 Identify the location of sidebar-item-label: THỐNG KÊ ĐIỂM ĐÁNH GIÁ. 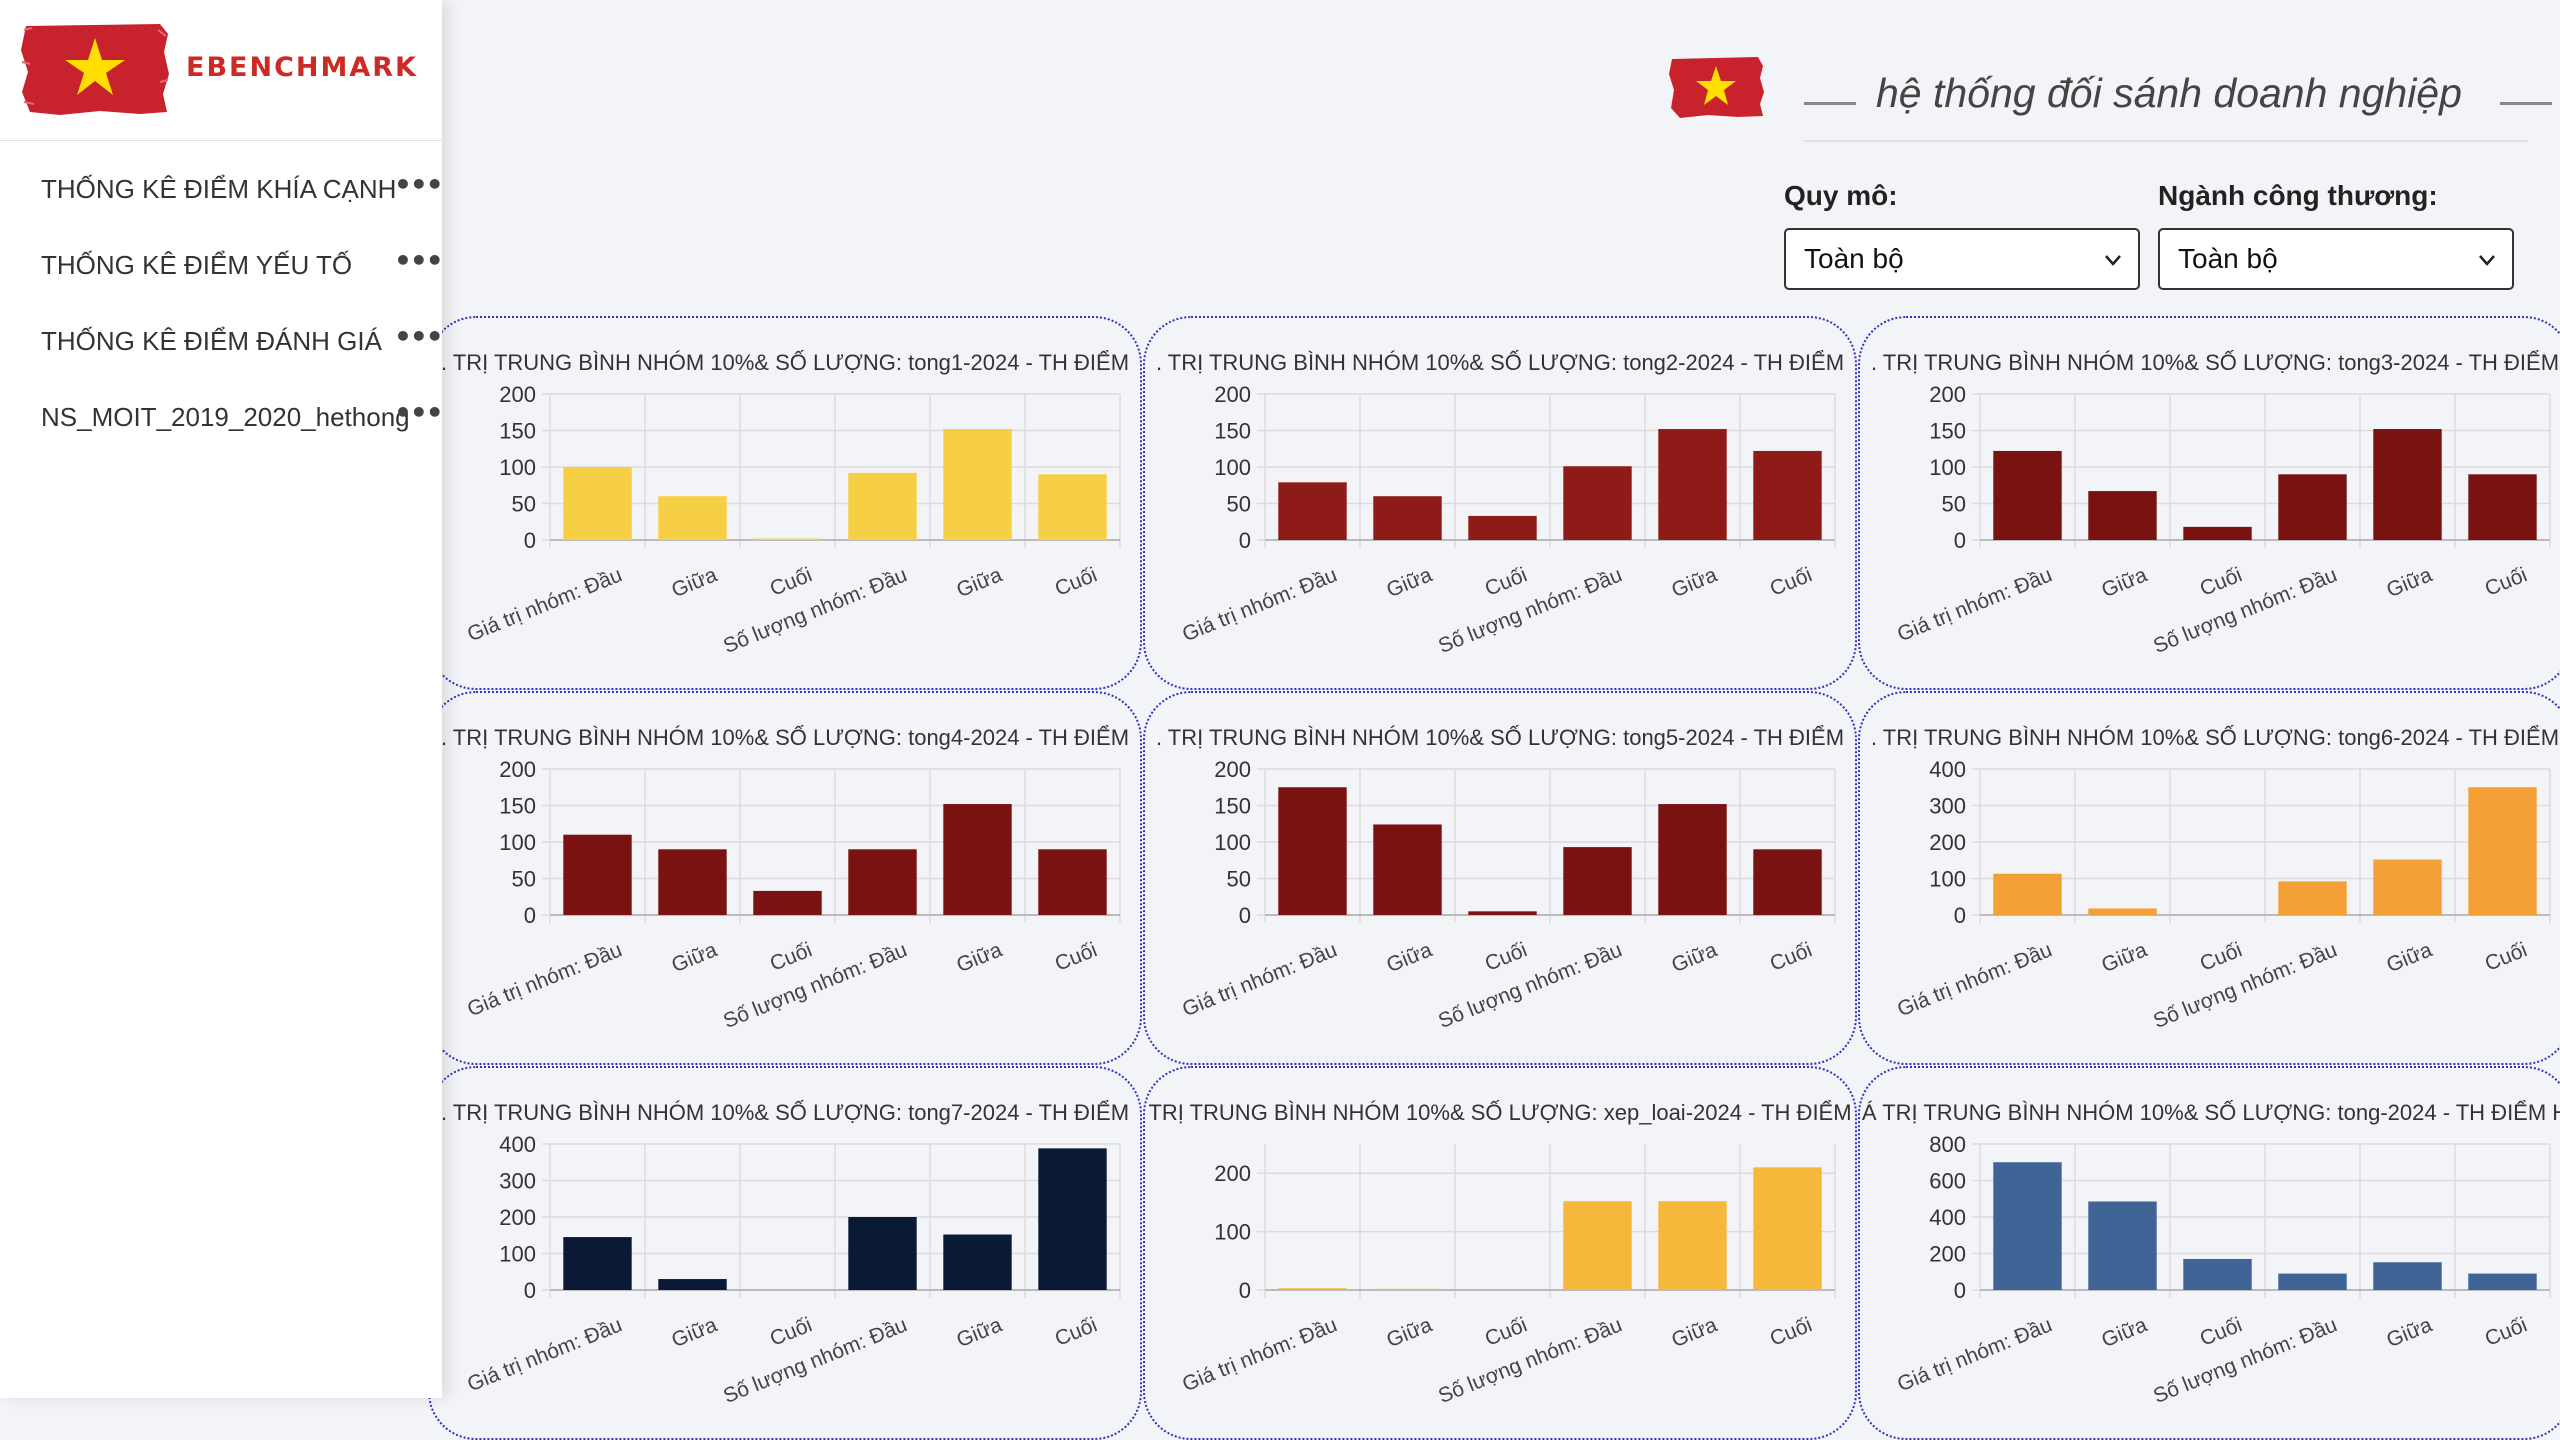
(226, 341).